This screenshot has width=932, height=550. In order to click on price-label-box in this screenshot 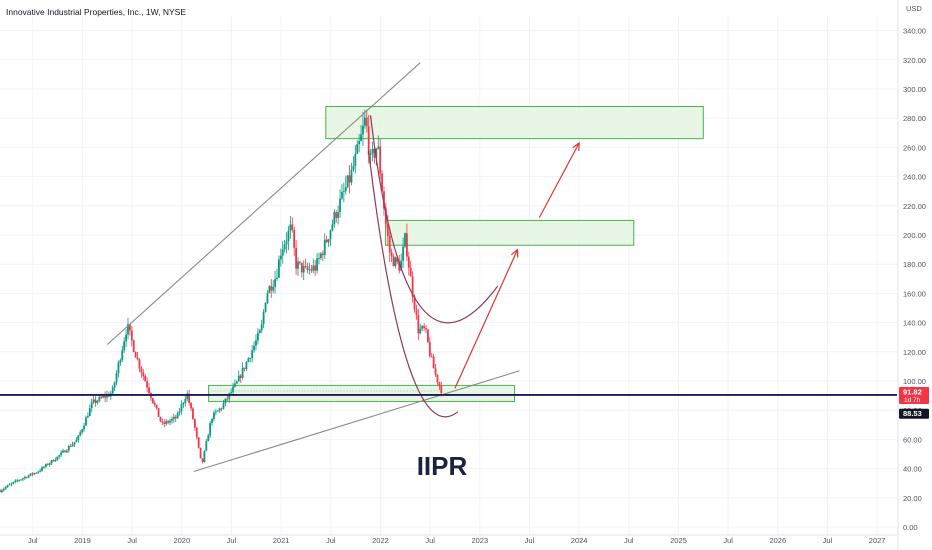, I will do `click(914, 395)`.